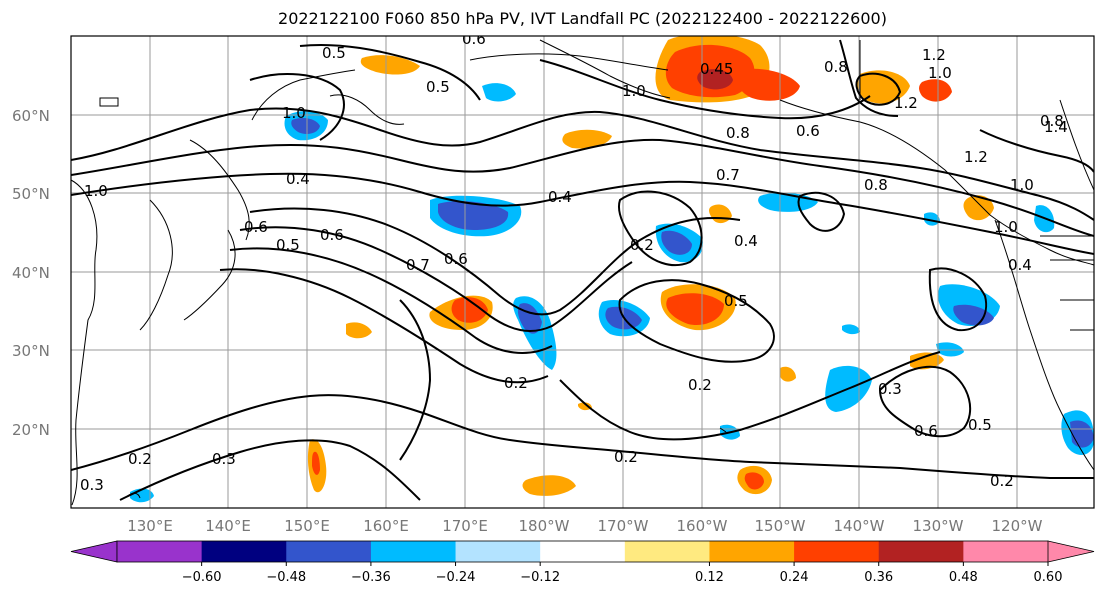 The width and height of the screenshot is (1105, 601). I want to click on colorbar-tick-label: −0.36, so click(371, 577).